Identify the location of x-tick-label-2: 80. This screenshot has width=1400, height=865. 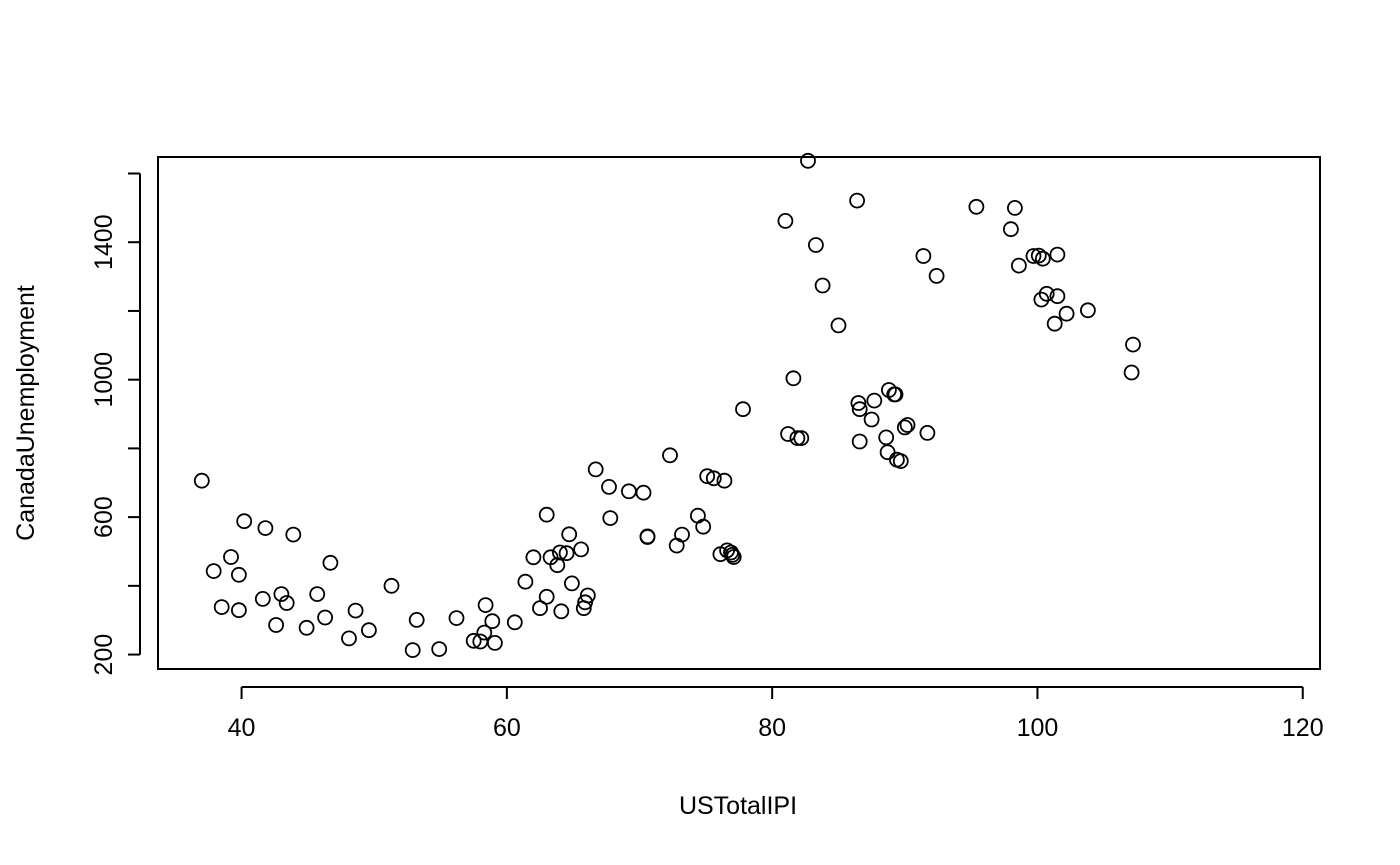
(772, 728).